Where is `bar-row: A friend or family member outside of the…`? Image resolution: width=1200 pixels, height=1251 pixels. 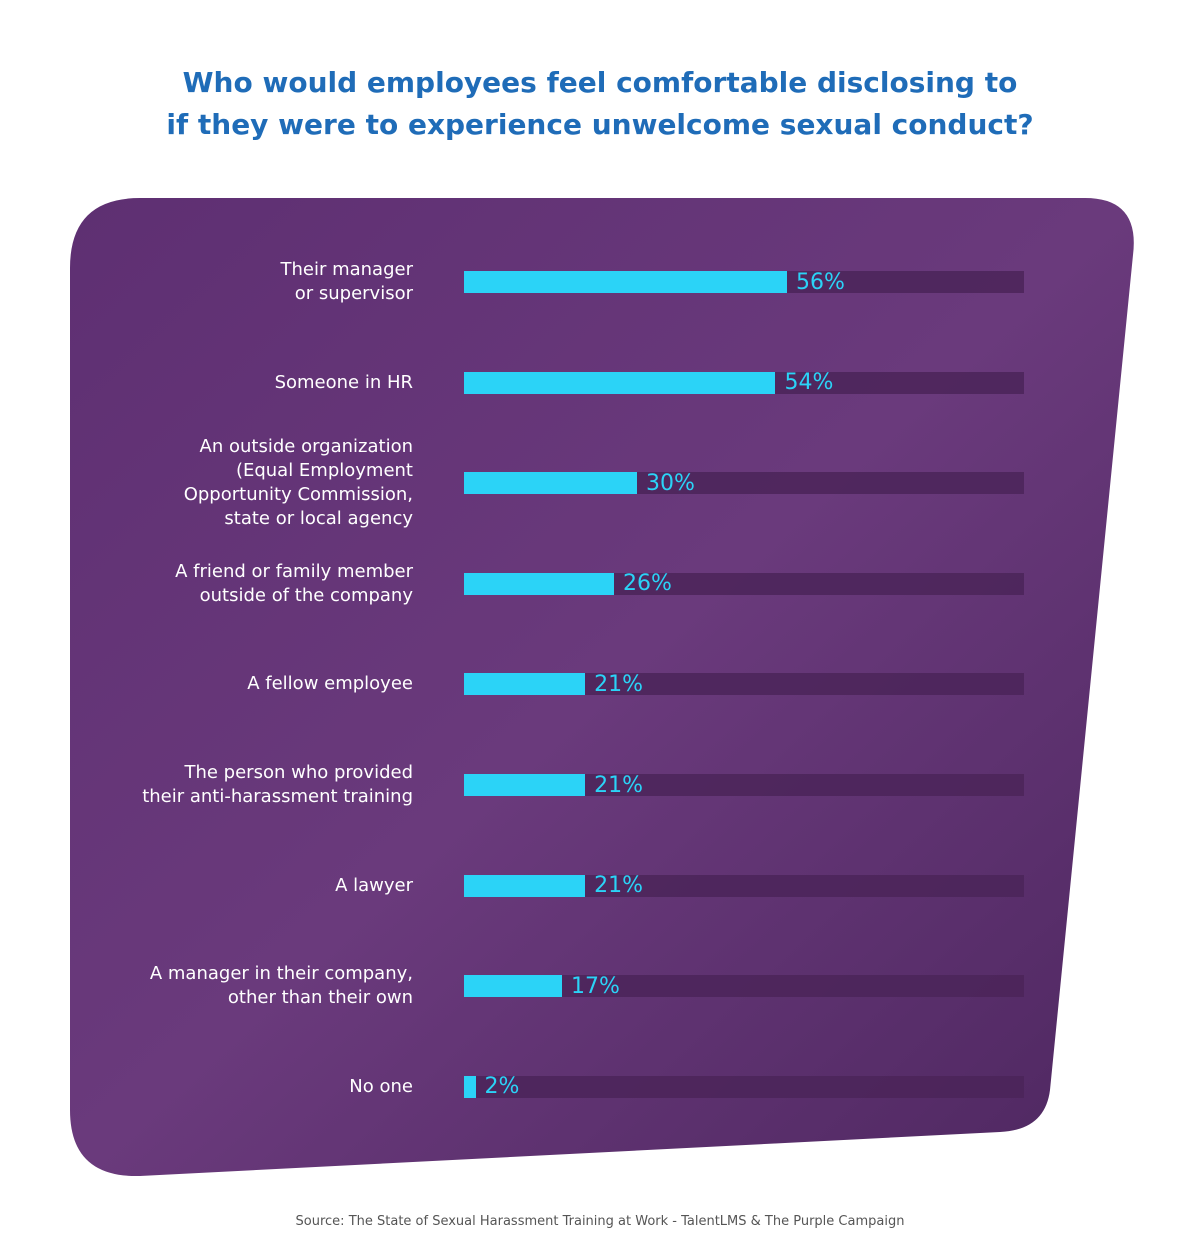
bar-row: A friend or family member outside of the… is located at coordinates (570, 584).